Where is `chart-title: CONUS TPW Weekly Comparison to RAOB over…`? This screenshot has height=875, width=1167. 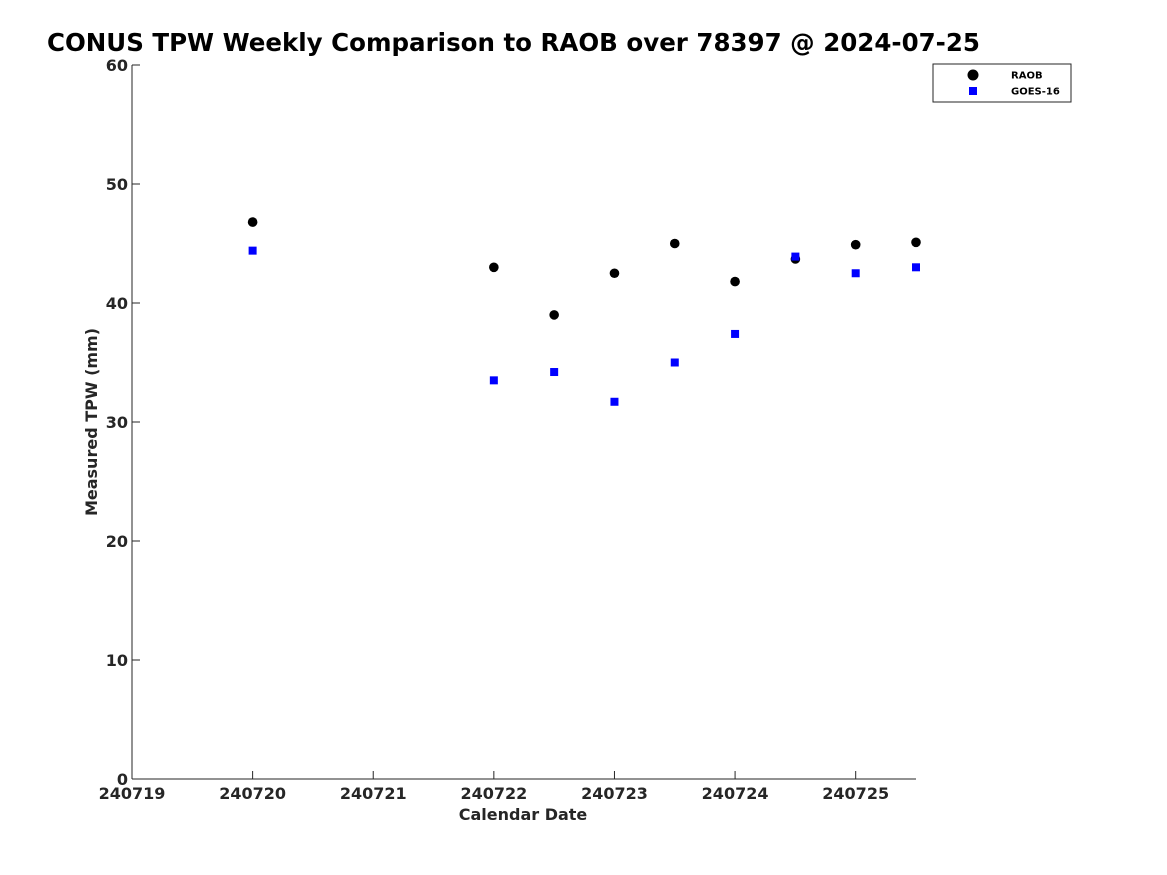
chart-title: CONUS TPW Weekly Comparison to RAOB over… is located at coordinates (513, 42).